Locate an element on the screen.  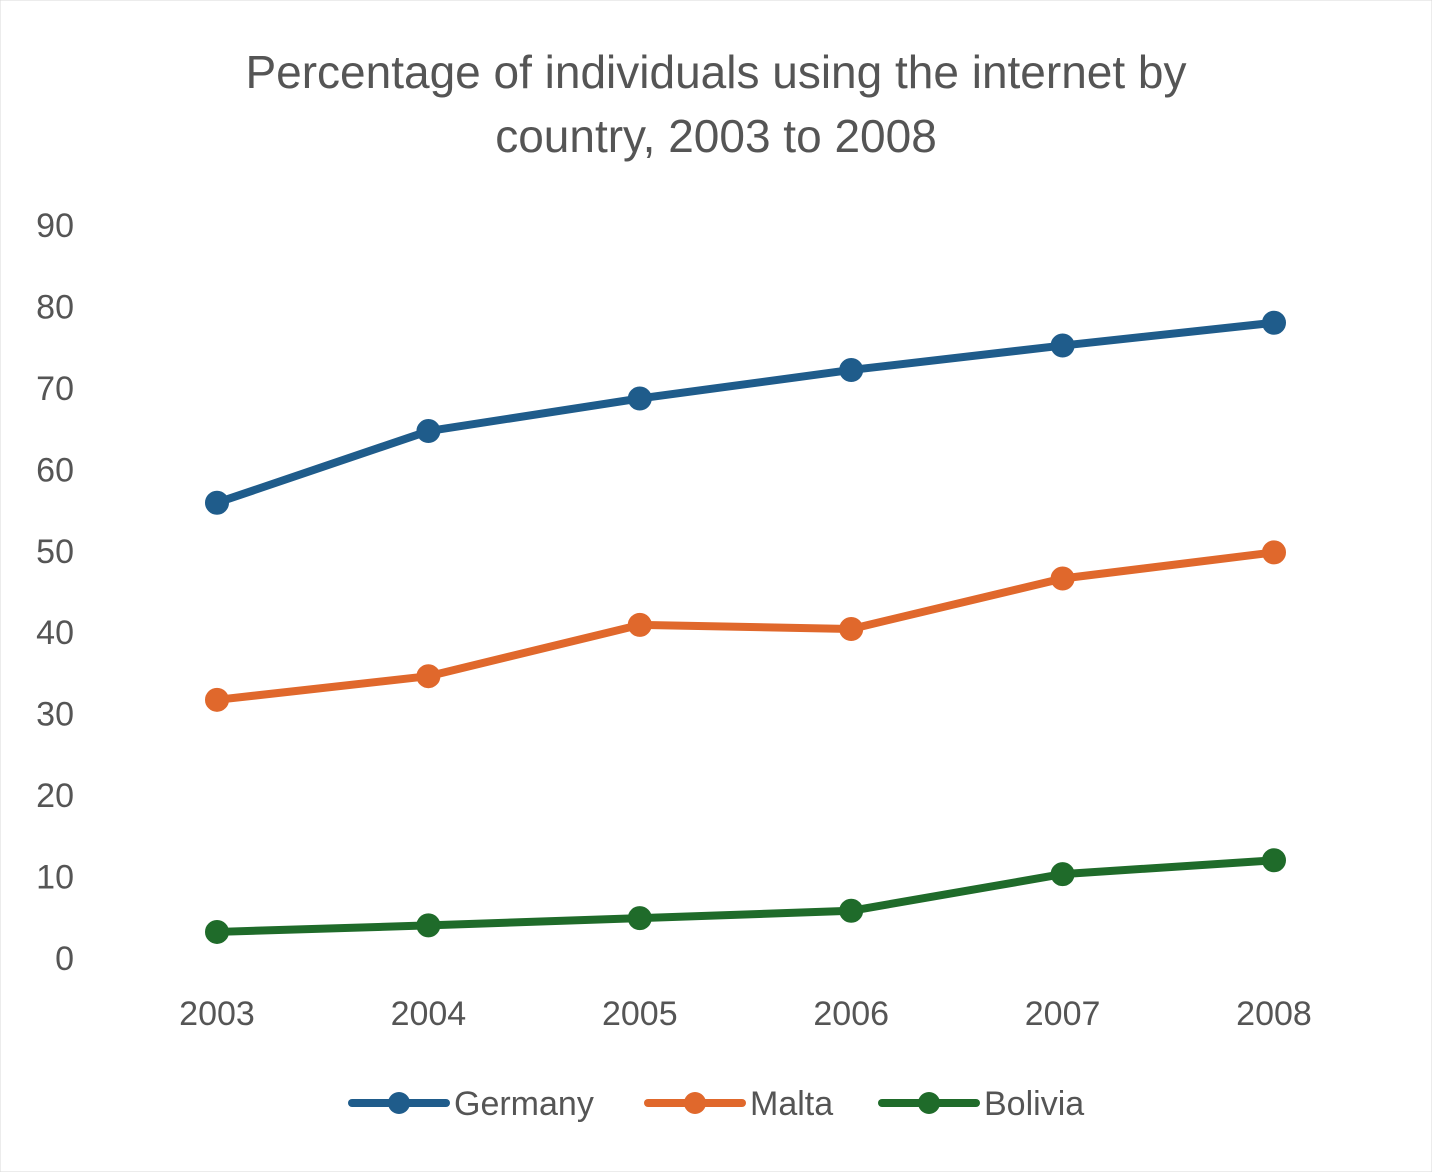
y-tick-label: 10 is located at coordinates (55, 878).